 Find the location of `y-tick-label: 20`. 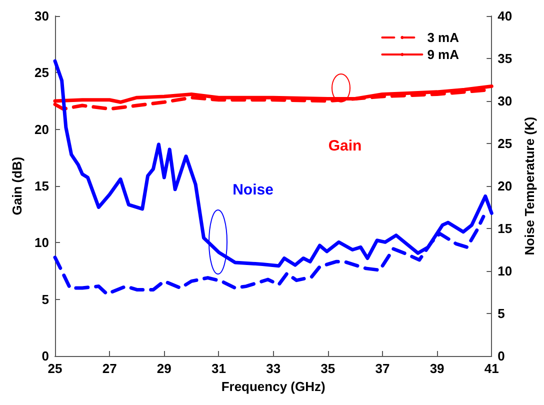

y-tick-label: 20 is located at coordinates (41, 129).